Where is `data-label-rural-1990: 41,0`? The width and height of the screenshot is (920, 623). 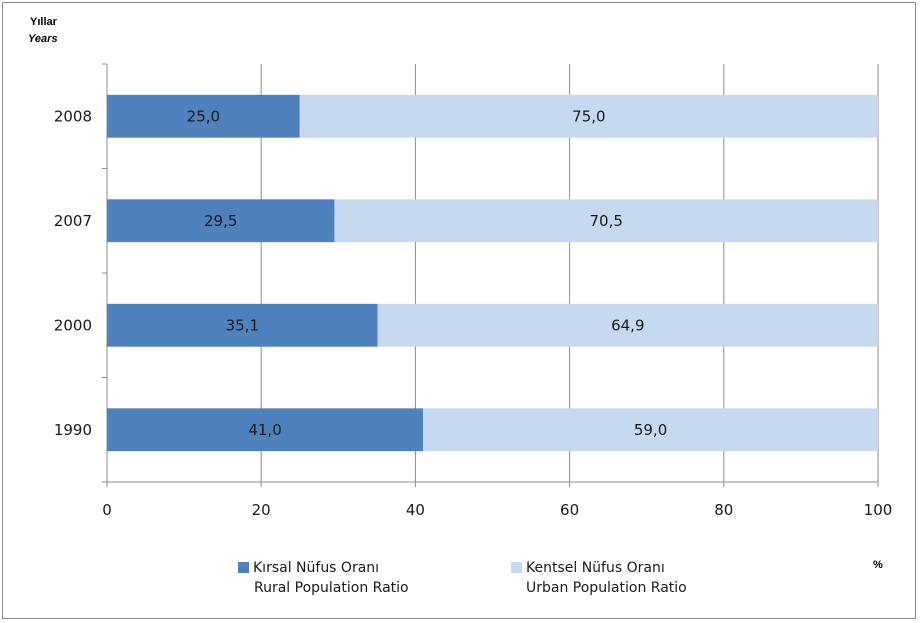
data-label-rural-1990: 41,0 is located at coordinates (264, 430).